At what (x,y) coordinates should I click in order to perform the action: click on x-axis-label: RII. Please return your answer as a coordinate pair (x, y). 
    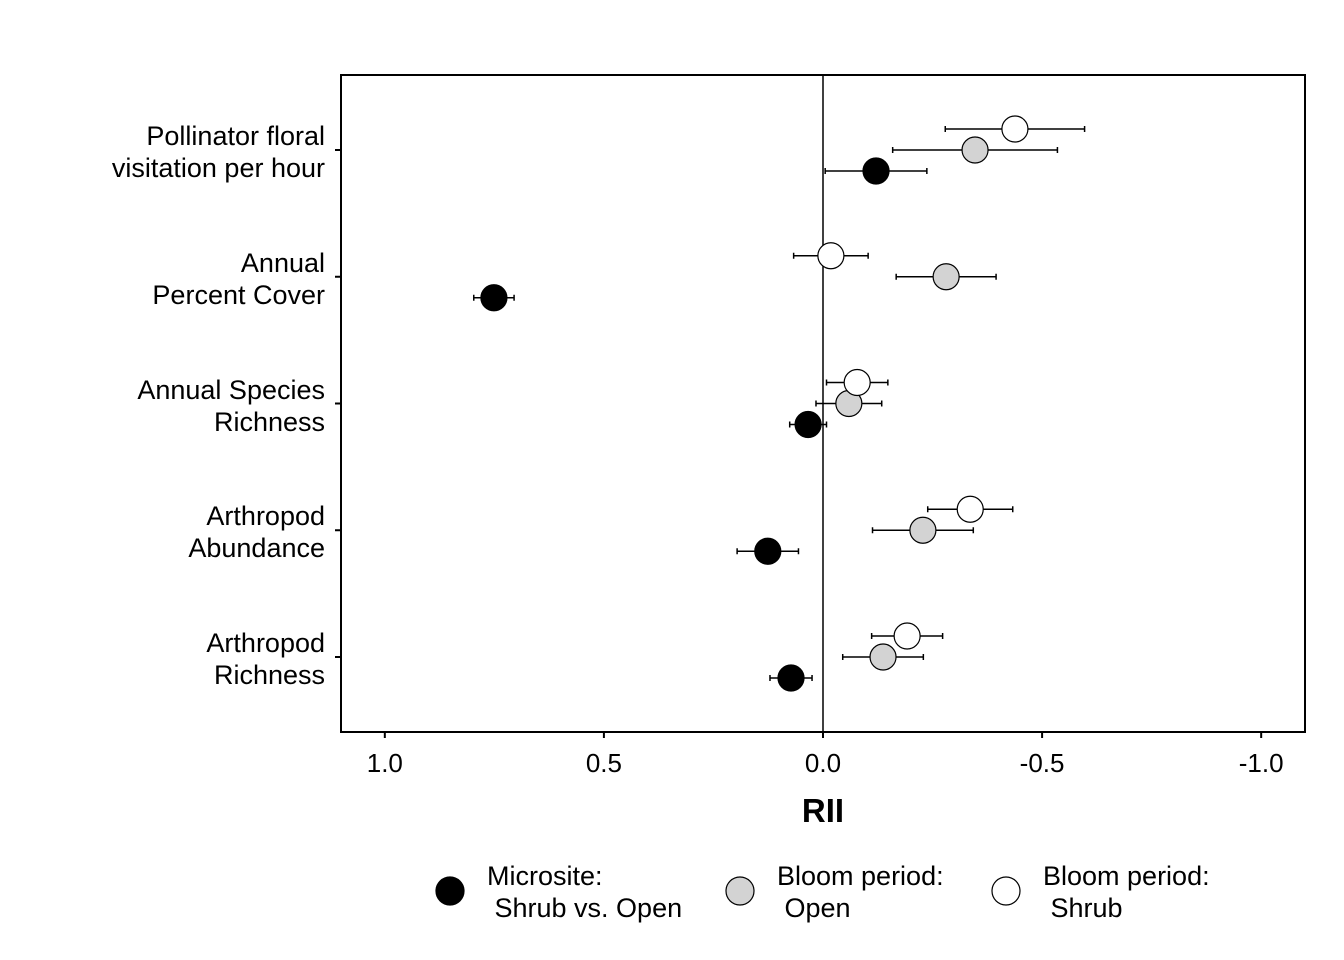
    Looking at the image, I should click on (823, 810).